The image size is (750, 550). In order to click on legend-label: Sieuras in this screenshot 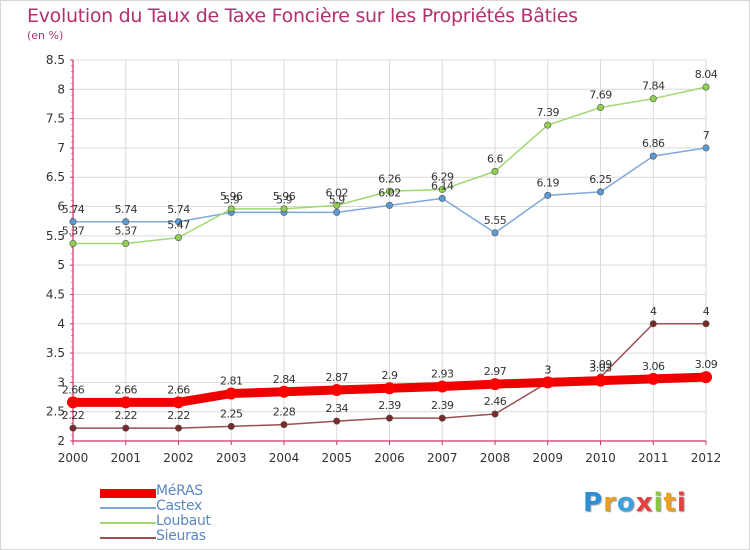, I will do `click(181, 536)`.